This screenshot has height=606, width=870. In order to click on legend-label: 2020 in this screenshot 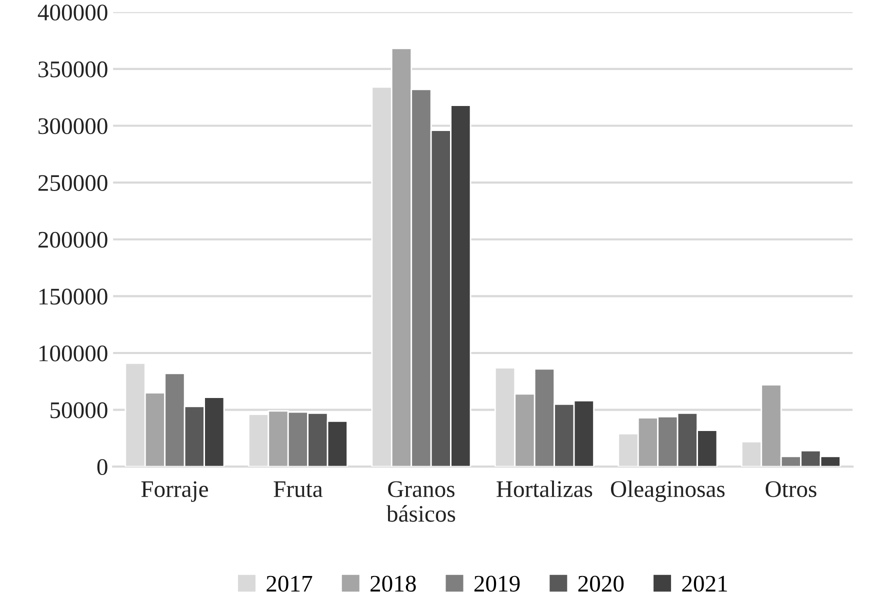, I will do `click(601, 584)`.